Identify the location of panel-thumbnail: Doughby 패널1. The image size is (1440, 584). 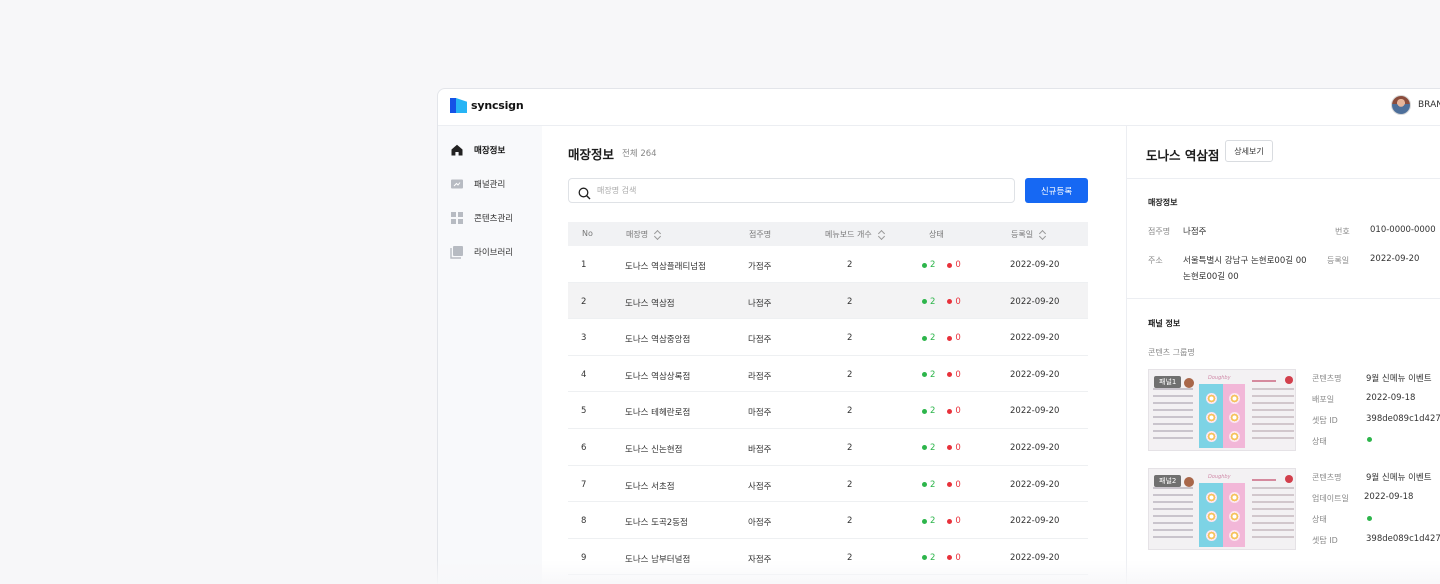
(1222, 410).